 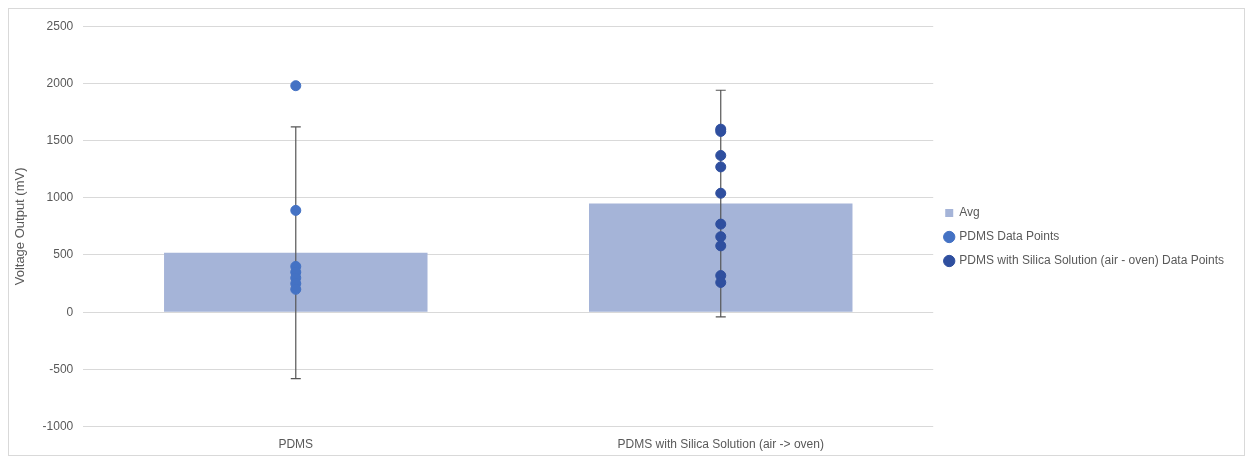 What do you see at coordinates (60, 25) in the screenshot?
I see `y-tick-label: 2500` at bounding box center [60, 25].